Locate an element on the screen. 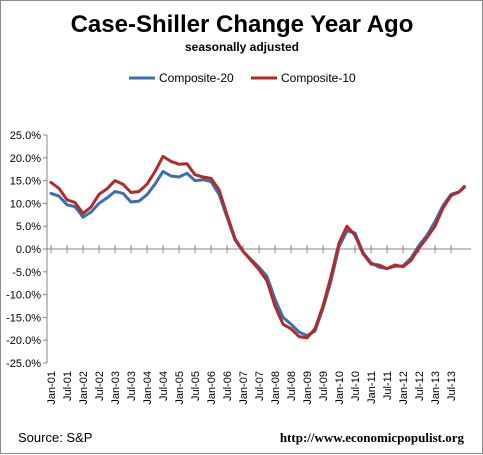 Image resolution: width=483 pixels, height=455 pixels. x-tick-label: Jul-07 is located at coordinates (260, 386).